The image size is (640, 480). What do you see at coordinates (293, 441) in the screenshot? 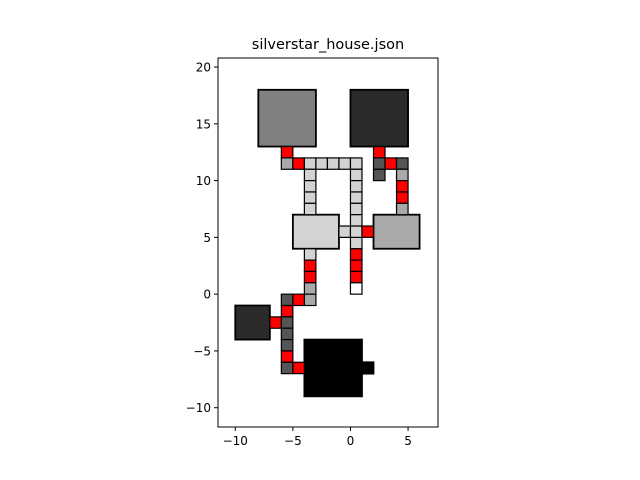
I see `x-tick-label: −5` at bounding box center [293, 441].